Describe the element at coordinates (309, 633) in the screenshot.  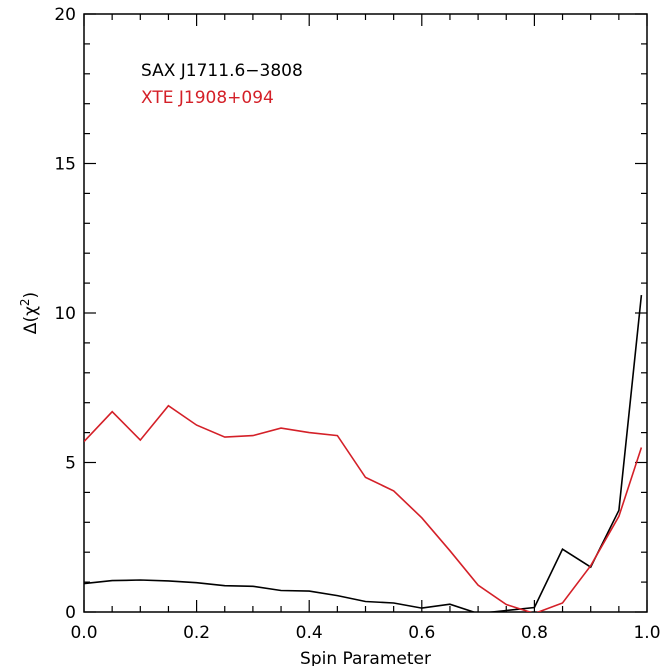
I see `x-tick-label: 0.4` at that location.